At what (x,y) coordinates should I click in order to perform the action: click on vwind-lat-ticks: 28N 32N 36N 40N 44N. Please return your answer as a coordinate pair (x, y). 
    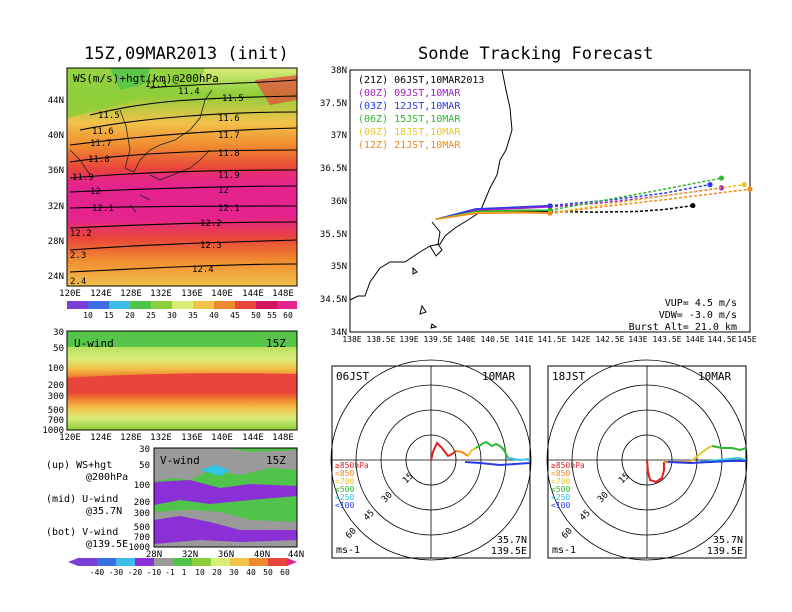
    Looking at the image, I should click on (225, 555).